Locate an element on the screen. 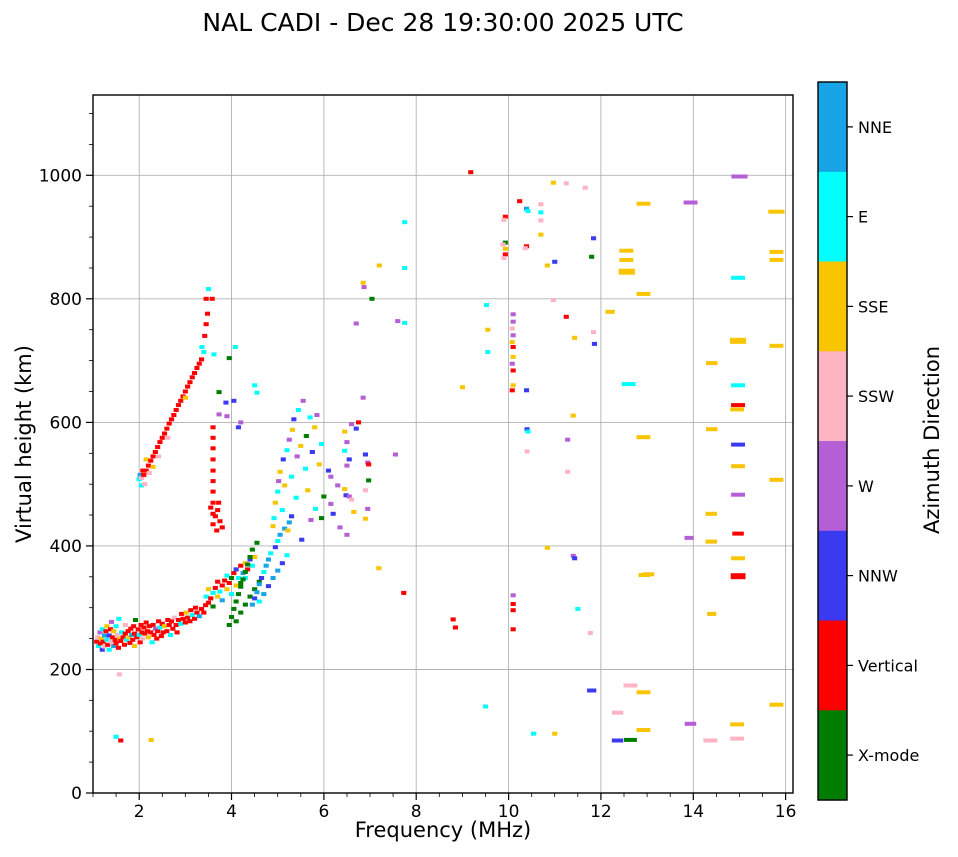 Image resolution: width=958 pixels, height=857 pixels. colorbar-category-label: W is located at coordinates (866, 486).